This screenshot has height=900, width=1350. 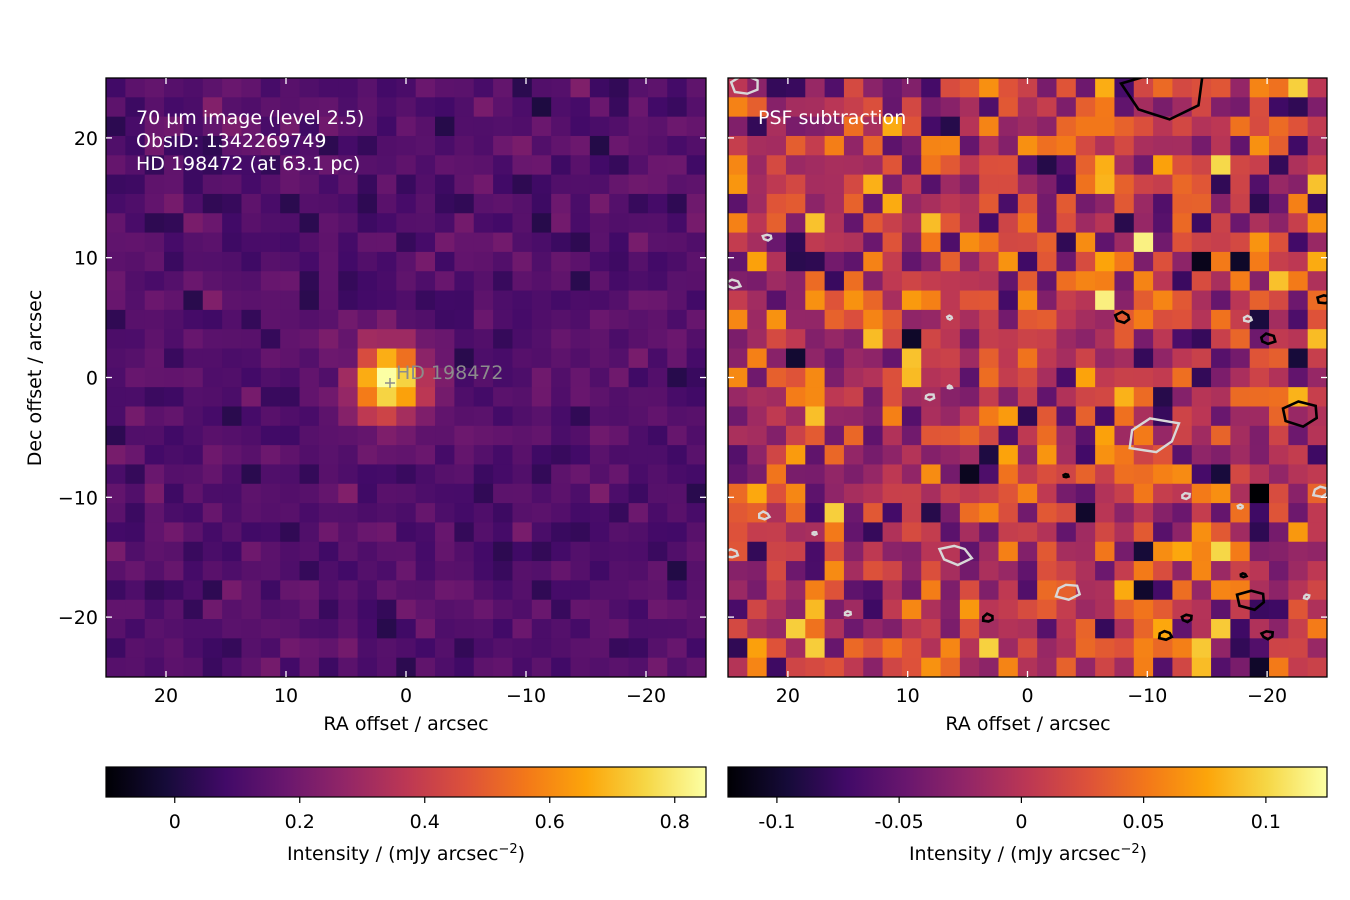 What do you see at coordinates (406, 696) in the screenshot?
I see `x-tick-label: 0` at bounding box center [406, 696].